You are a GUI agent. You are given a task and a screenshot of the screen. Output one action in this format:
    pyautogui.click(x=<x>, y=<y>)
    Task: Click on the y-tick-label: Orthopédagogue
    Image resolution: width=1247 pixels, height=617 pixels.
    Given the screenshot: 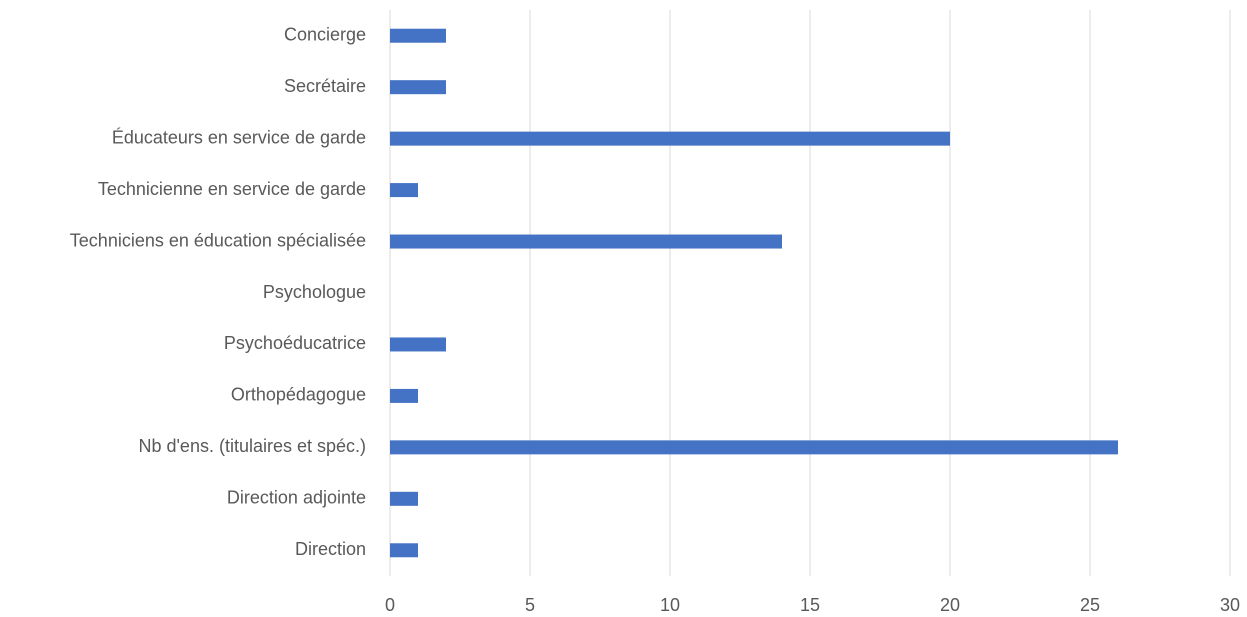 What is the action you would take?
    pyautogui.click(x=298, y=395)
    